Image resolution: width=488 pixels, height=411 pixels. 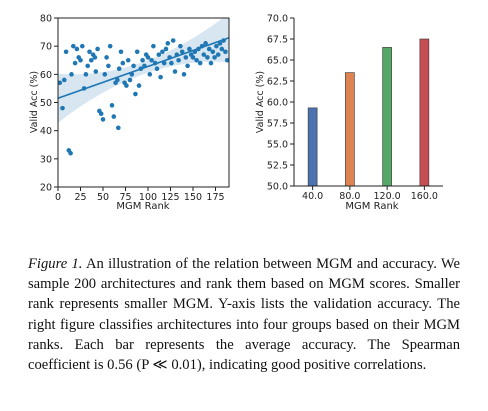 What do you see at coordinates (46, 131) in the screenshot?
I see `y-tick-label: 40` at bounding box center [46, 131].